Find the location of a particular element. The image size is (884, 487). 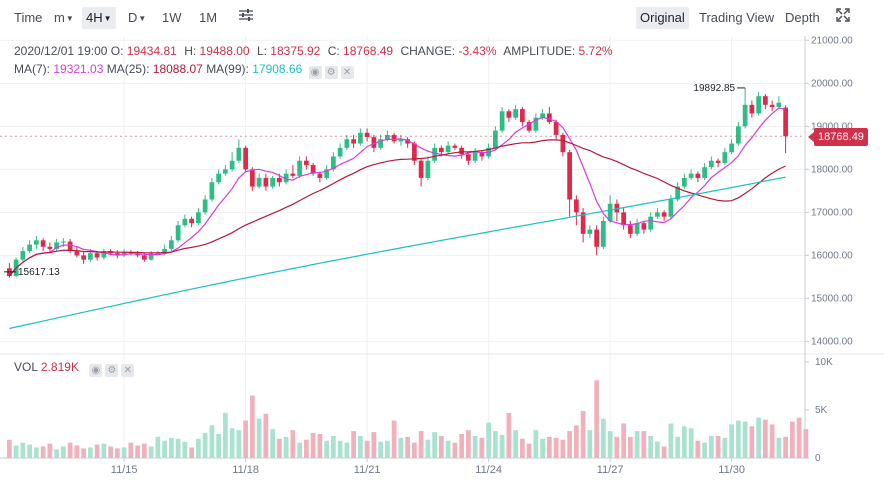

open-value: 19434.81 is located at coordinates (151, 51).